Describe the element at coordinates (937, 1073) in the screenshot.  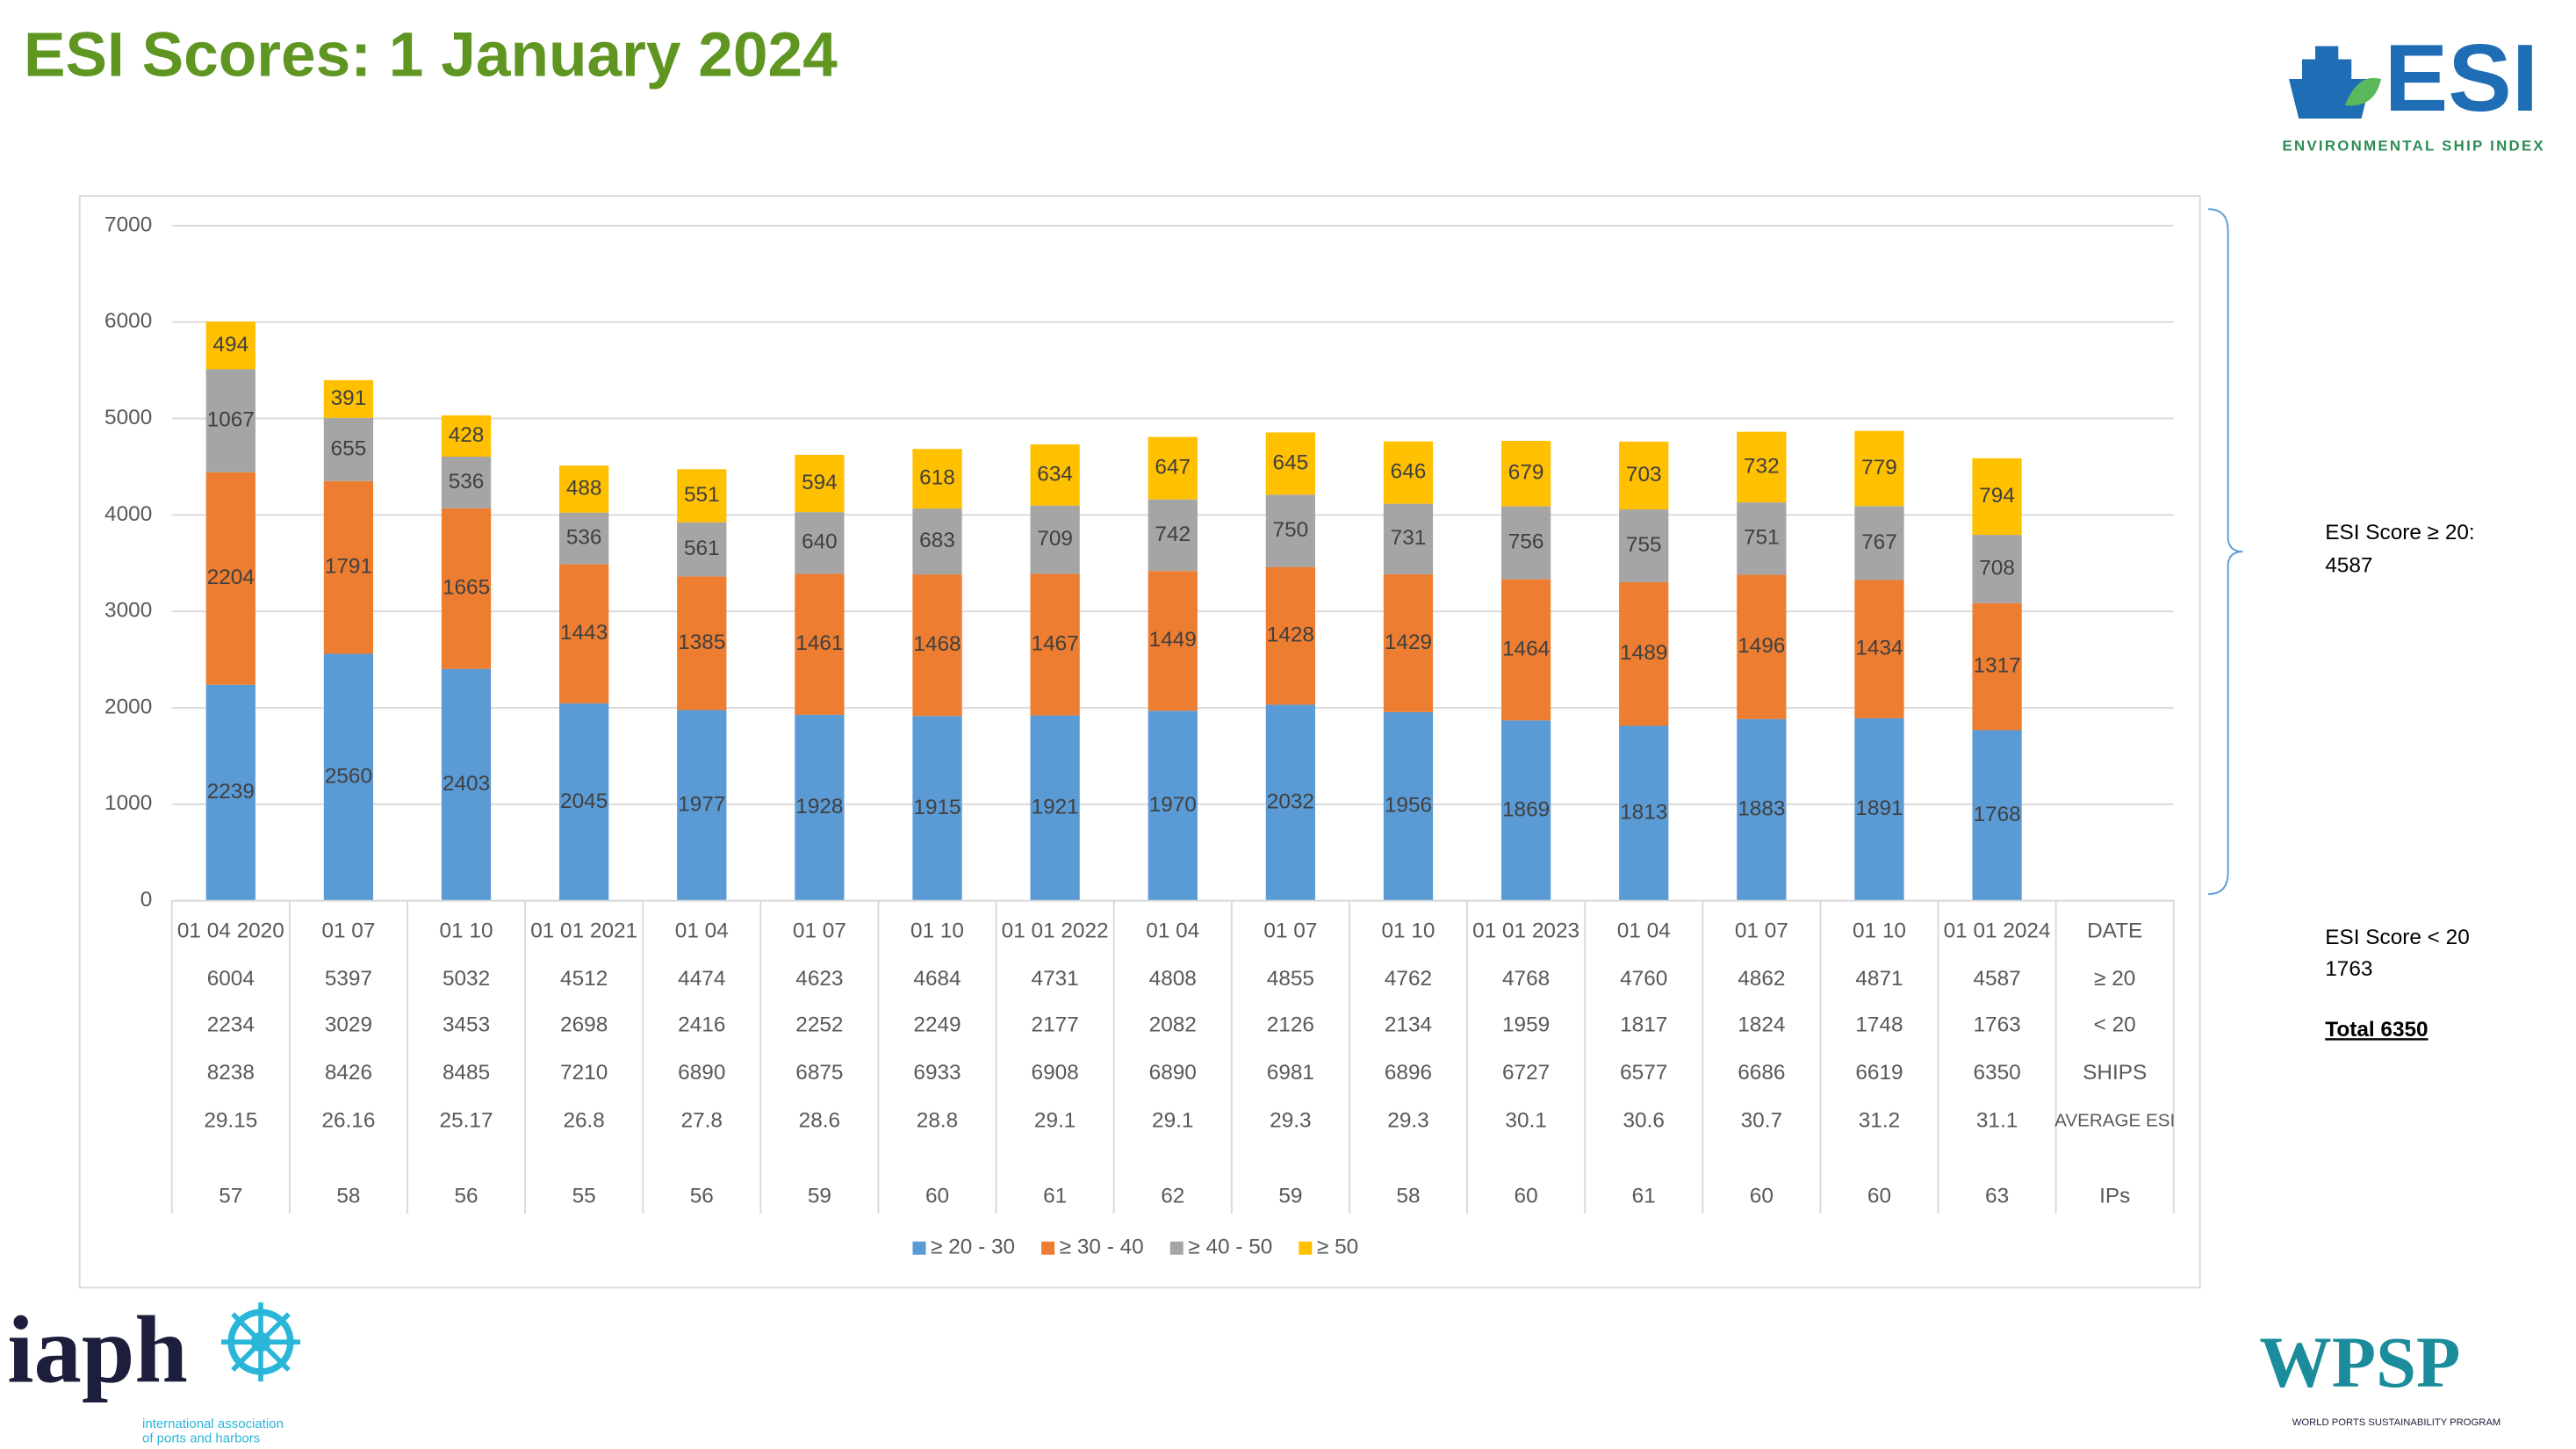
I see `table-cell: 6933` at that location.